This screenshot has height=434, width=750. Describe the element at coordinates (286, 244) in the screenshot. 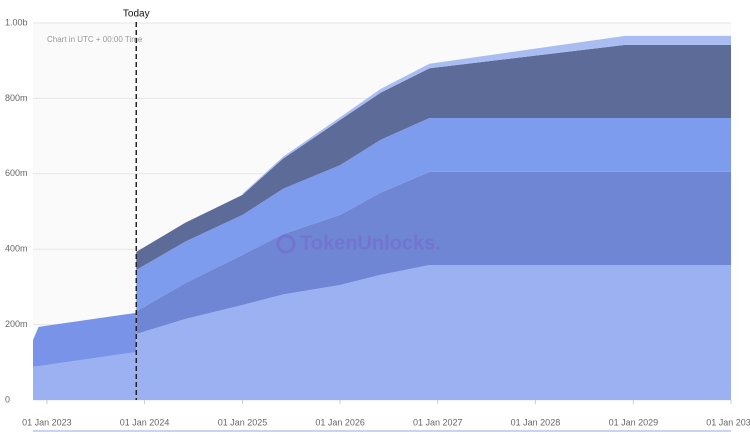

I see `watermark-logo` at that location.